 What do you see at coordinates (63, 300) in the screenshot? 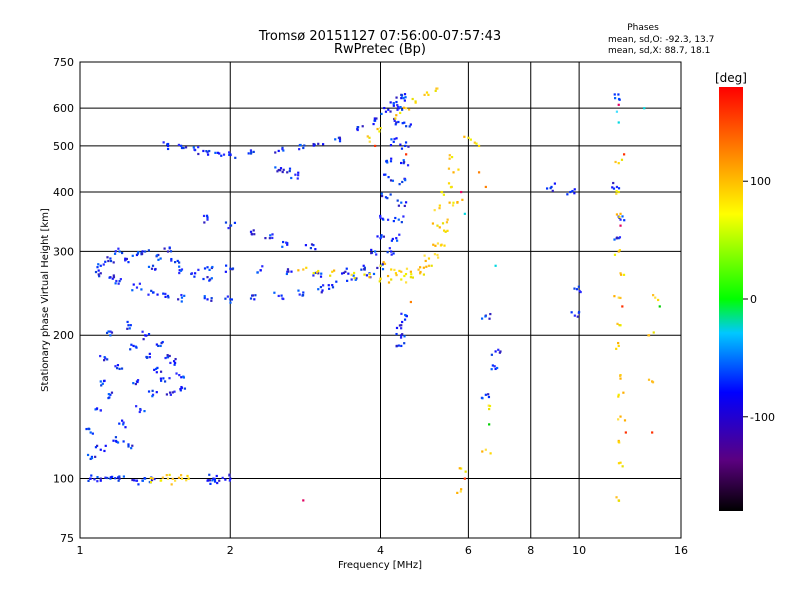
I see `y-axis-ticks: 75 100 200 300 400 500 600 750` at bounding box center [63, 300].